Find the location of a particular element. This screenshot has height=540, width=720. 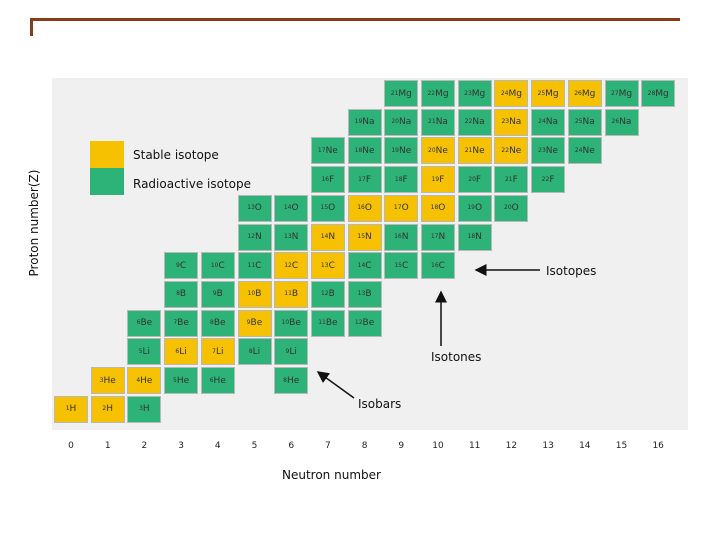

nuclide-cell: 10 C is located at coordinates (217, 266).